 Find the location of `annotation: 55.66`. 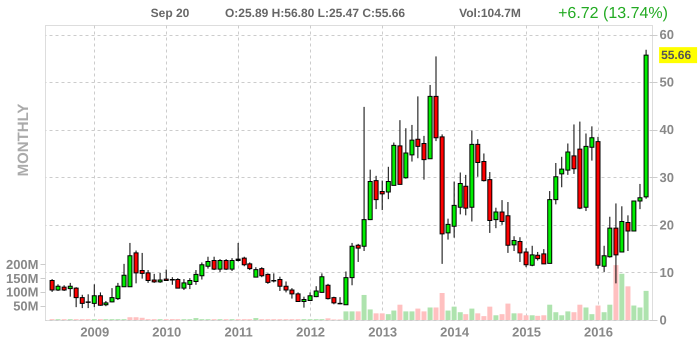

annotation: 55.66 is located at coordinates (676, 55).